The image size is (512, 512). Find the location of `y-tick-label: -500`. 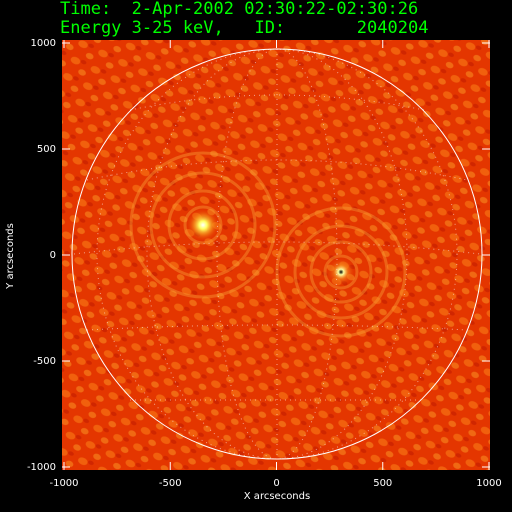

y-tick-label: -500 is located at coordinates (44, 361).